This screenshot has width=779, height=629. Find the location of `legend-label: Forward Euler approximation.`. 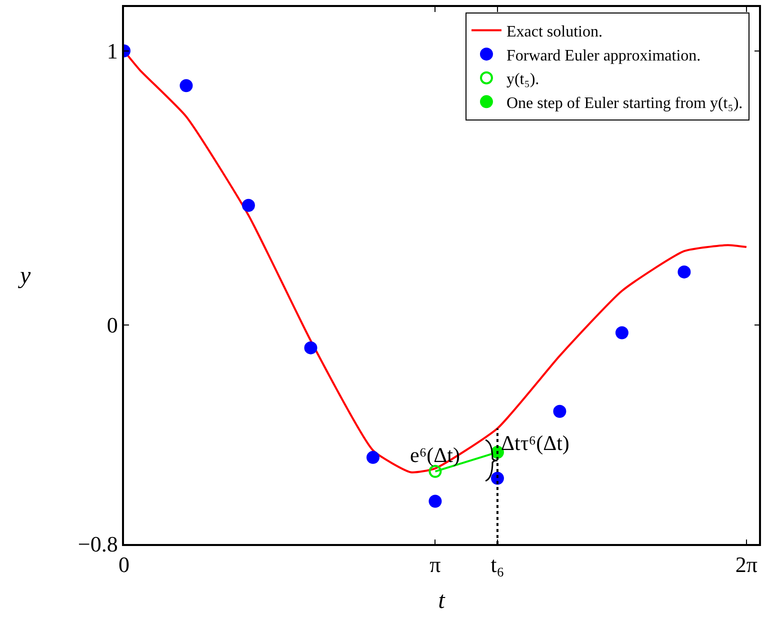

legend-label: Forward Euler approximation. is located at coordinates (603, 55).